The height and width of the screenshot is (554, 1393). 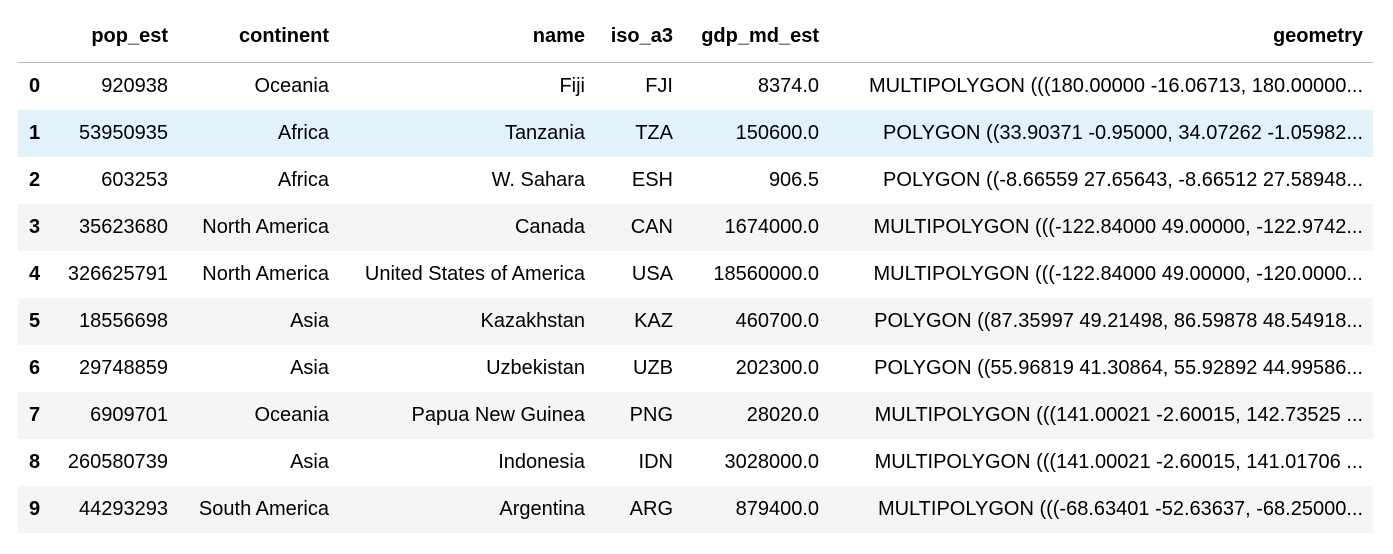 I want to click on table-cell: FJI, so click(x=659, y=86).